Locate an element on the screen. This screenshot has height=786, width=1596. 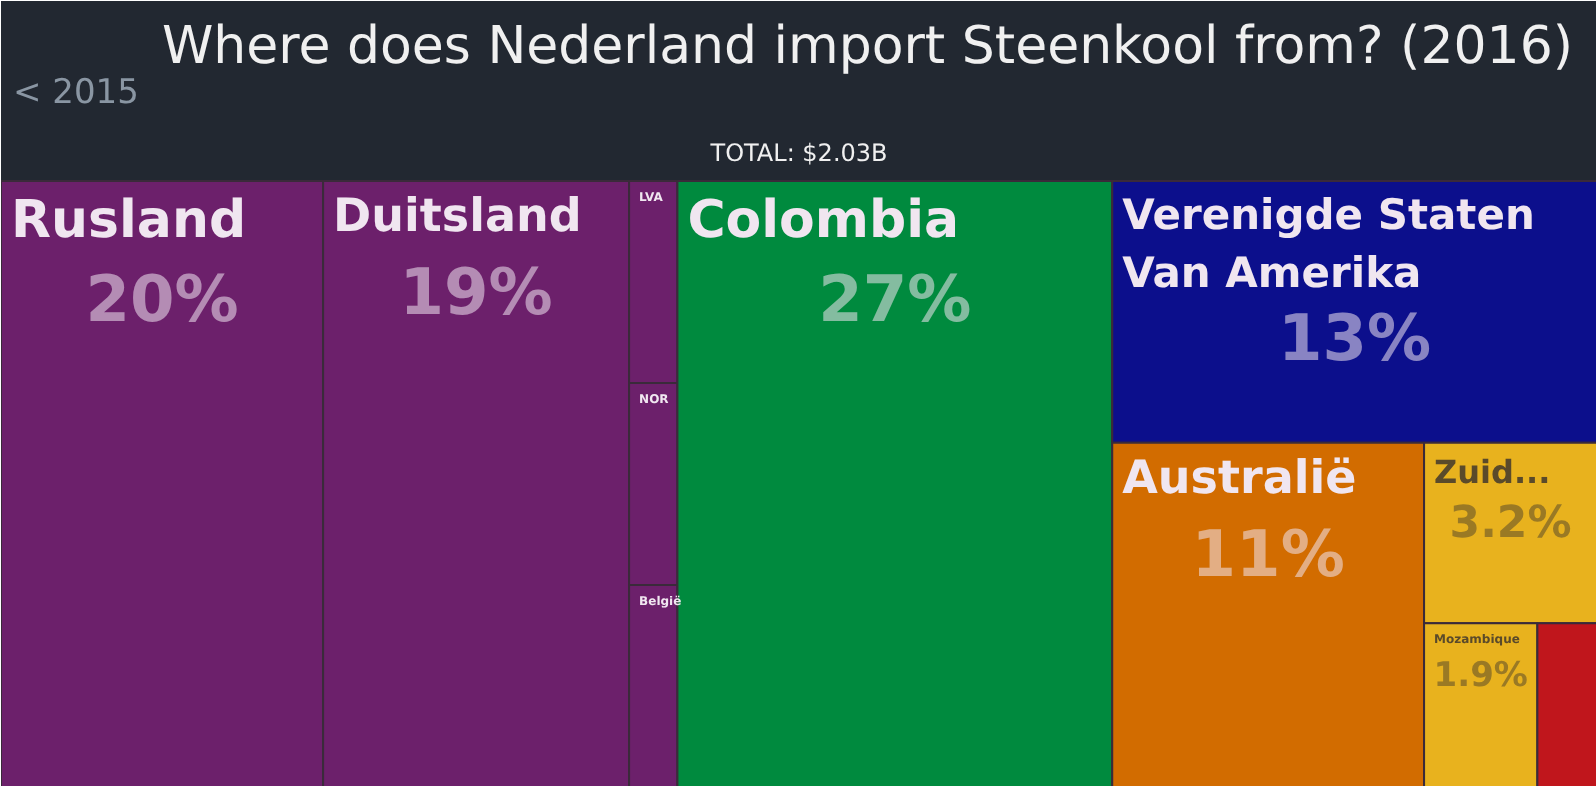
data-label: 11% is located at coordinates (1268, 553).